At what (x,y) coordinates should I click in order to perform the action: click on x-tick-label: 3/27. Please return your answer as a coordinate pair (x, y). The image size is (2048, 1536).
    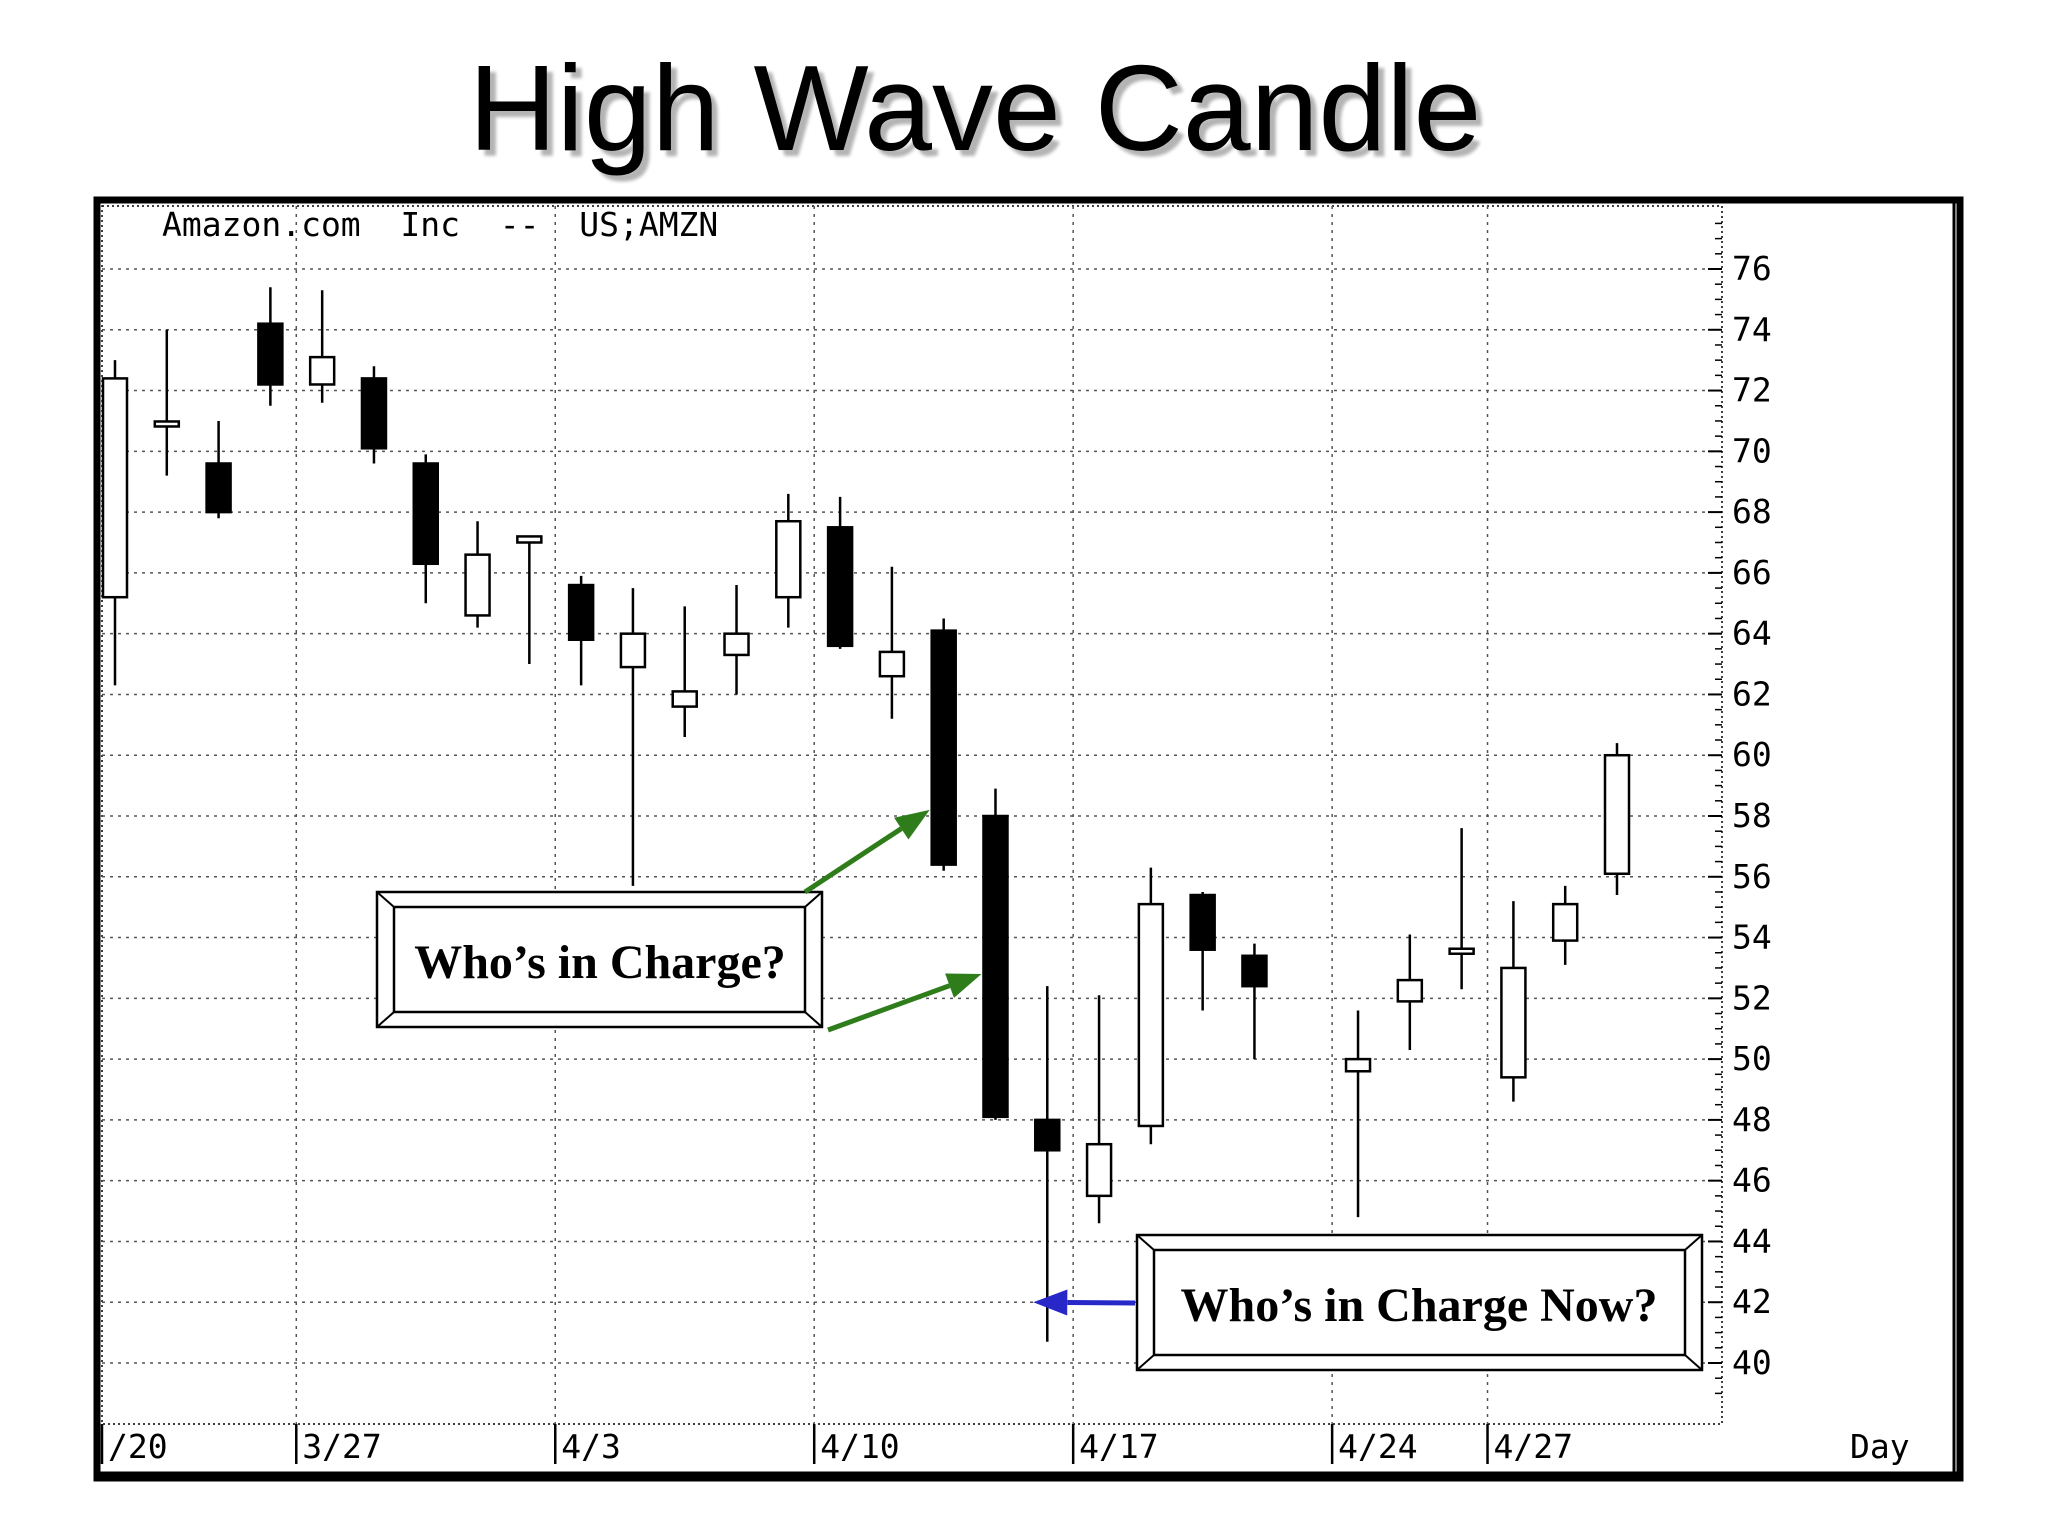
    Looking at the image, I should click on (341, 1446).